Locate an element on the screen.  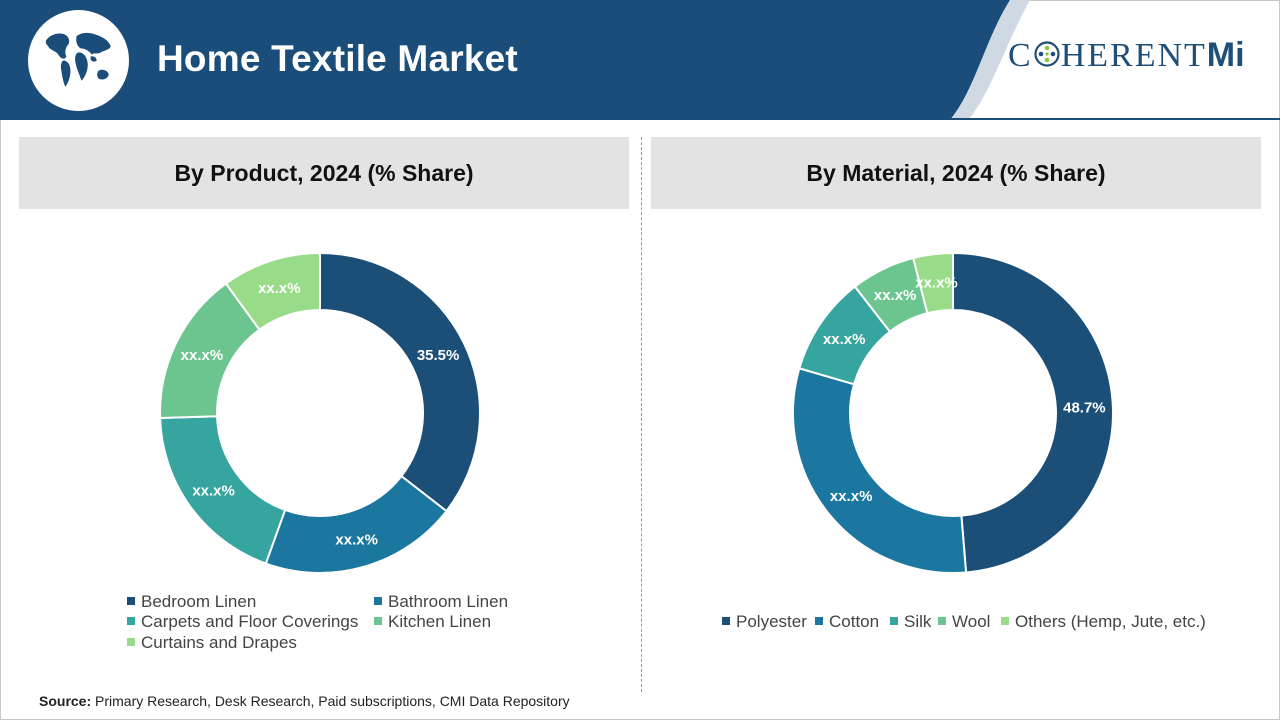
legend-item-others-hemp-jute-etc: Others (Hemp, Jute, etc.) is located at coordinates (1103, 622).